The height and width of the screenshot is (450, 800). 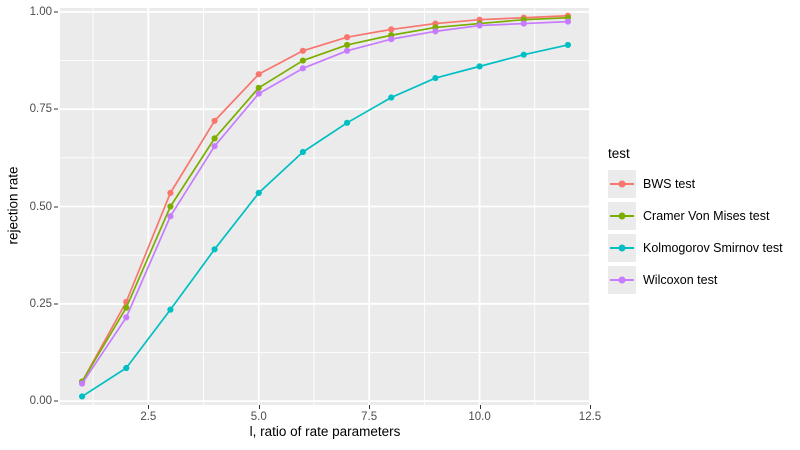 I want to click on legend-label: BWS test, so click(x=669, y=184).